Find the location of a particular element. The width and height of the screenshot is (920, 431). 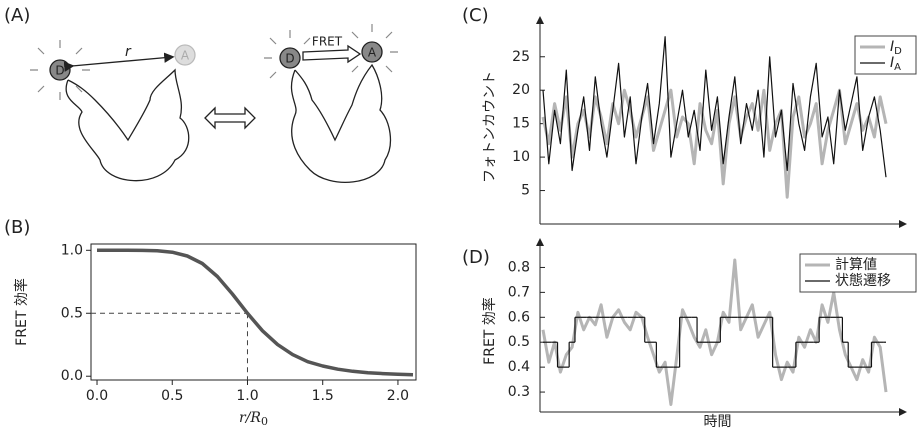

legend-label: 計算値 is located at coordinates (856, 265).